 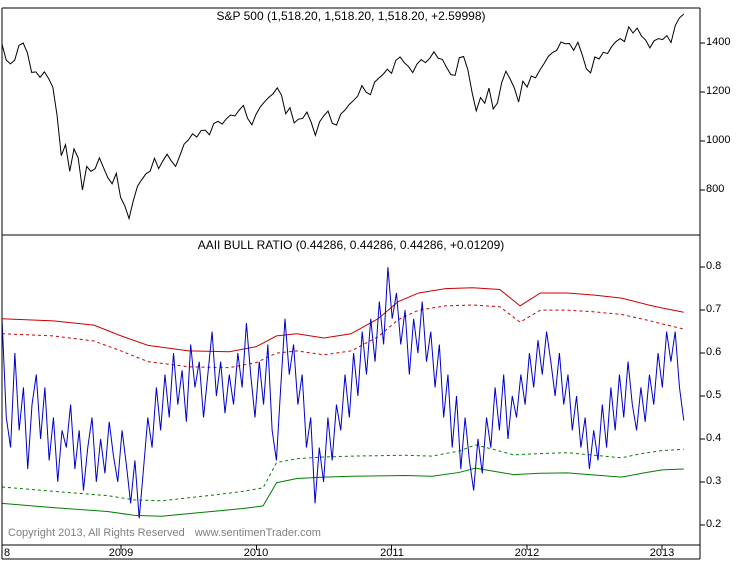 I want to click on price-y-axis-label: 1000, so click(x=718, y=140).